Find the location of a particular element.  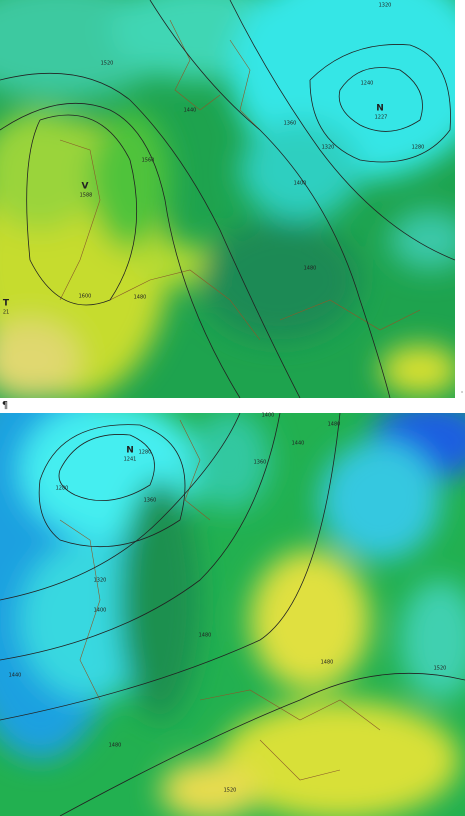

pressure-center-label: V is located at coordinates (85, 187).